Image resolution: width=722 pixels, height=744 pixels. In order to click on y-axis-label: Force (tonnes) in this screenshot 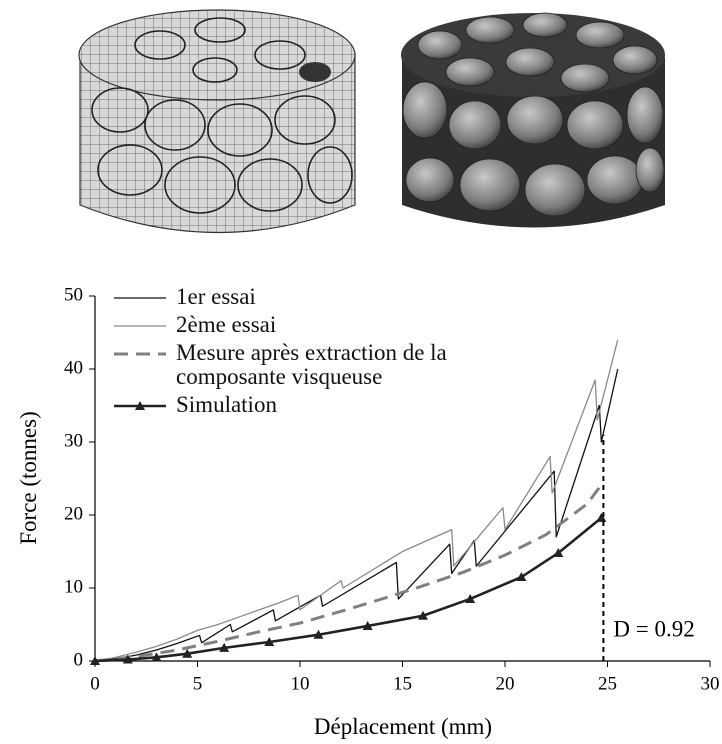, I will do `click(28, 478)`.